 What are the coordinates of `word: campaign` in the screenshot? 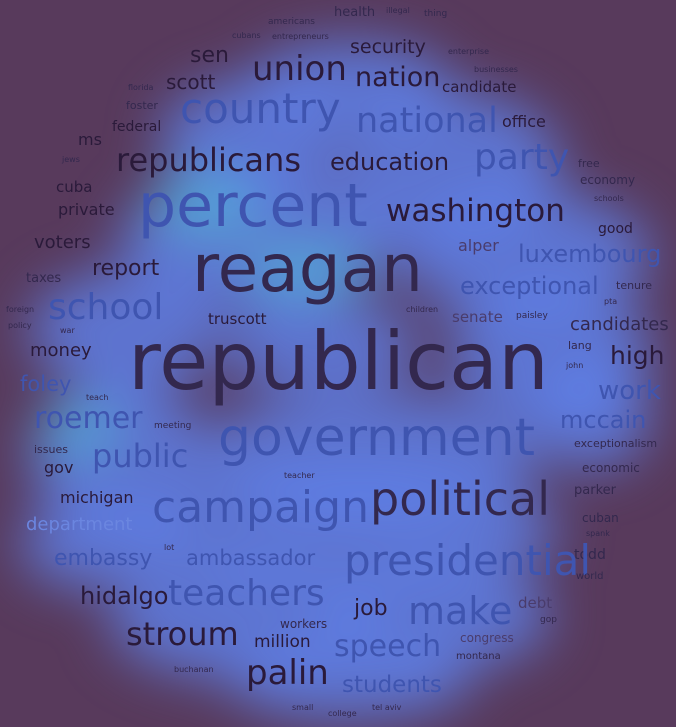 It's located at (260, 508).